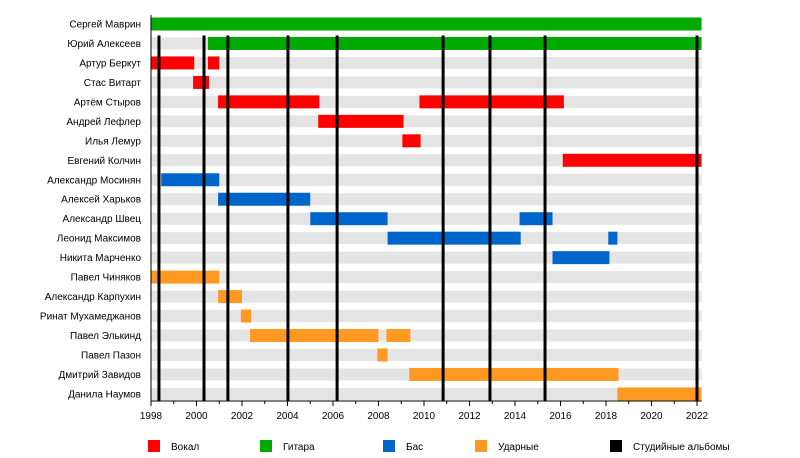 Image resolution: width=800 pixels, height=458 pixels. Describe the element at coordinates (378, 416) in the screenshot. I see `x-tick-label: 2008` at that location.